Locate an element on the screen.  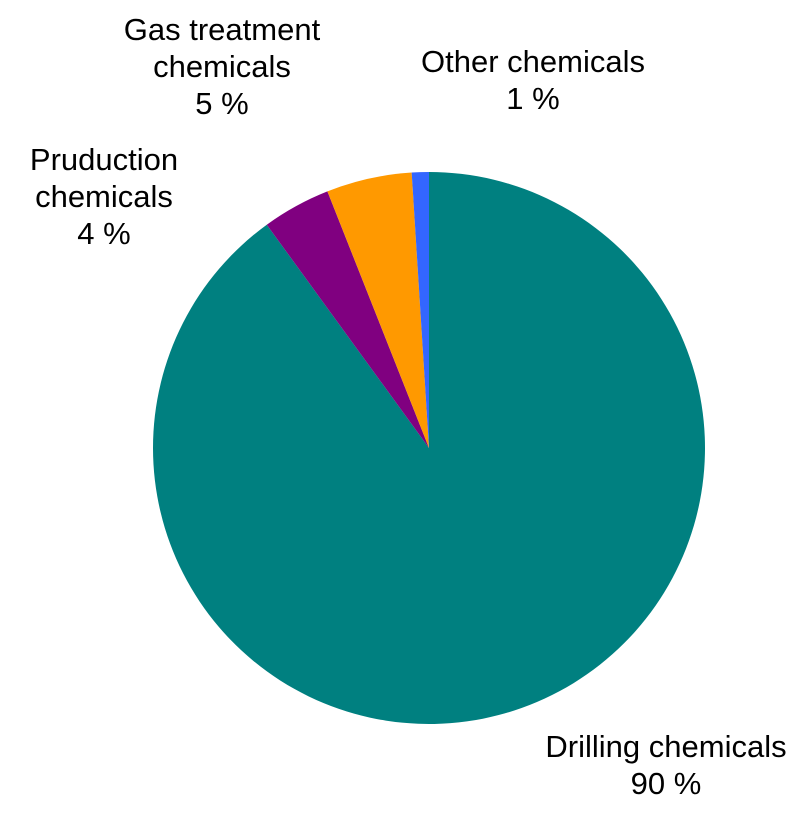
data-label-category: Pruduction is located at coordinates (104, 159).